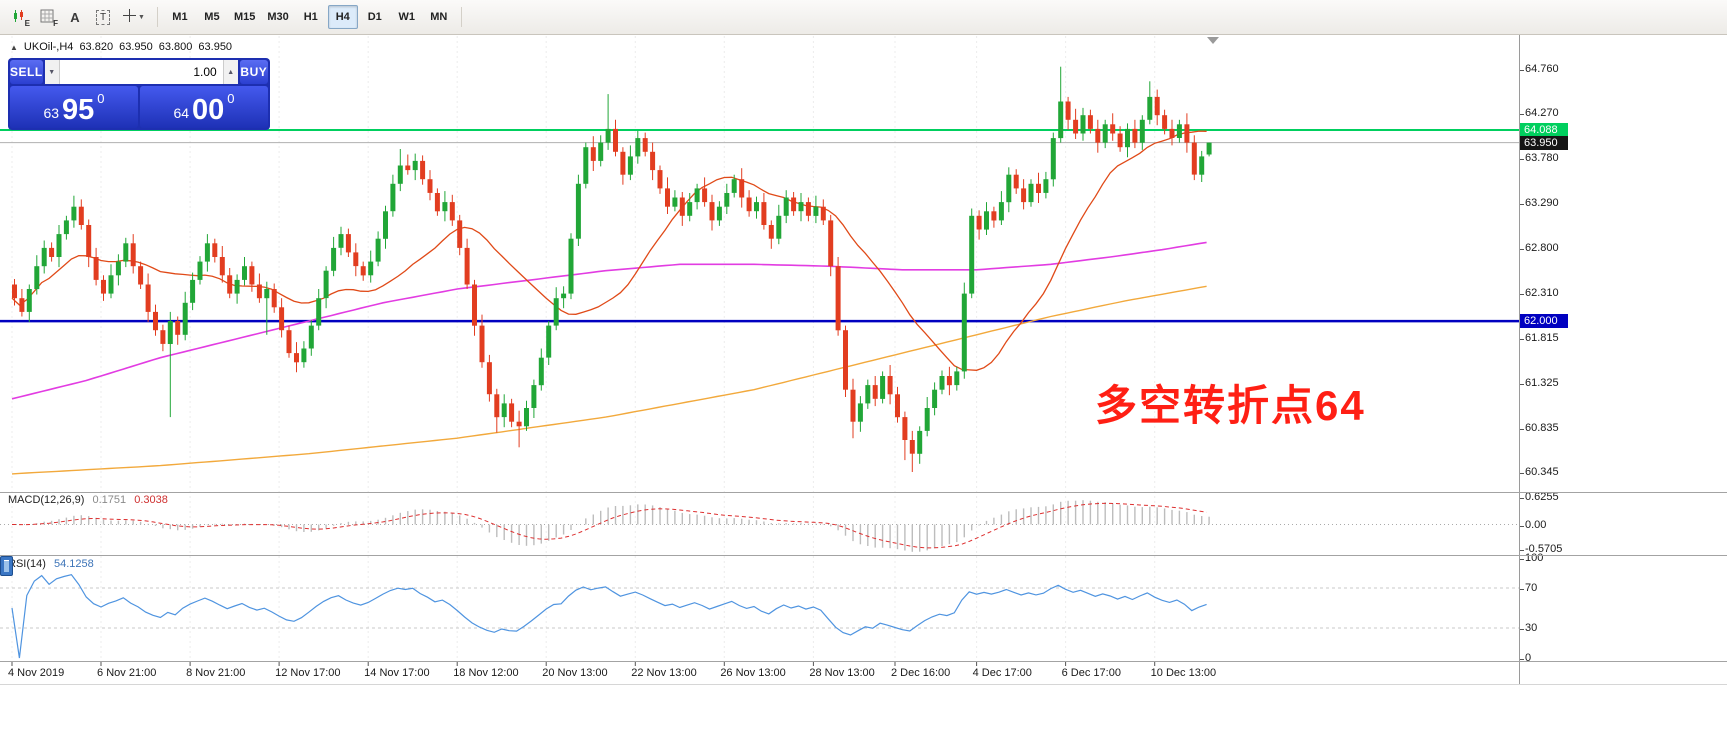 This screenshot has width=1727, height=754. I want to click on grid-icon, so click(47, 17).